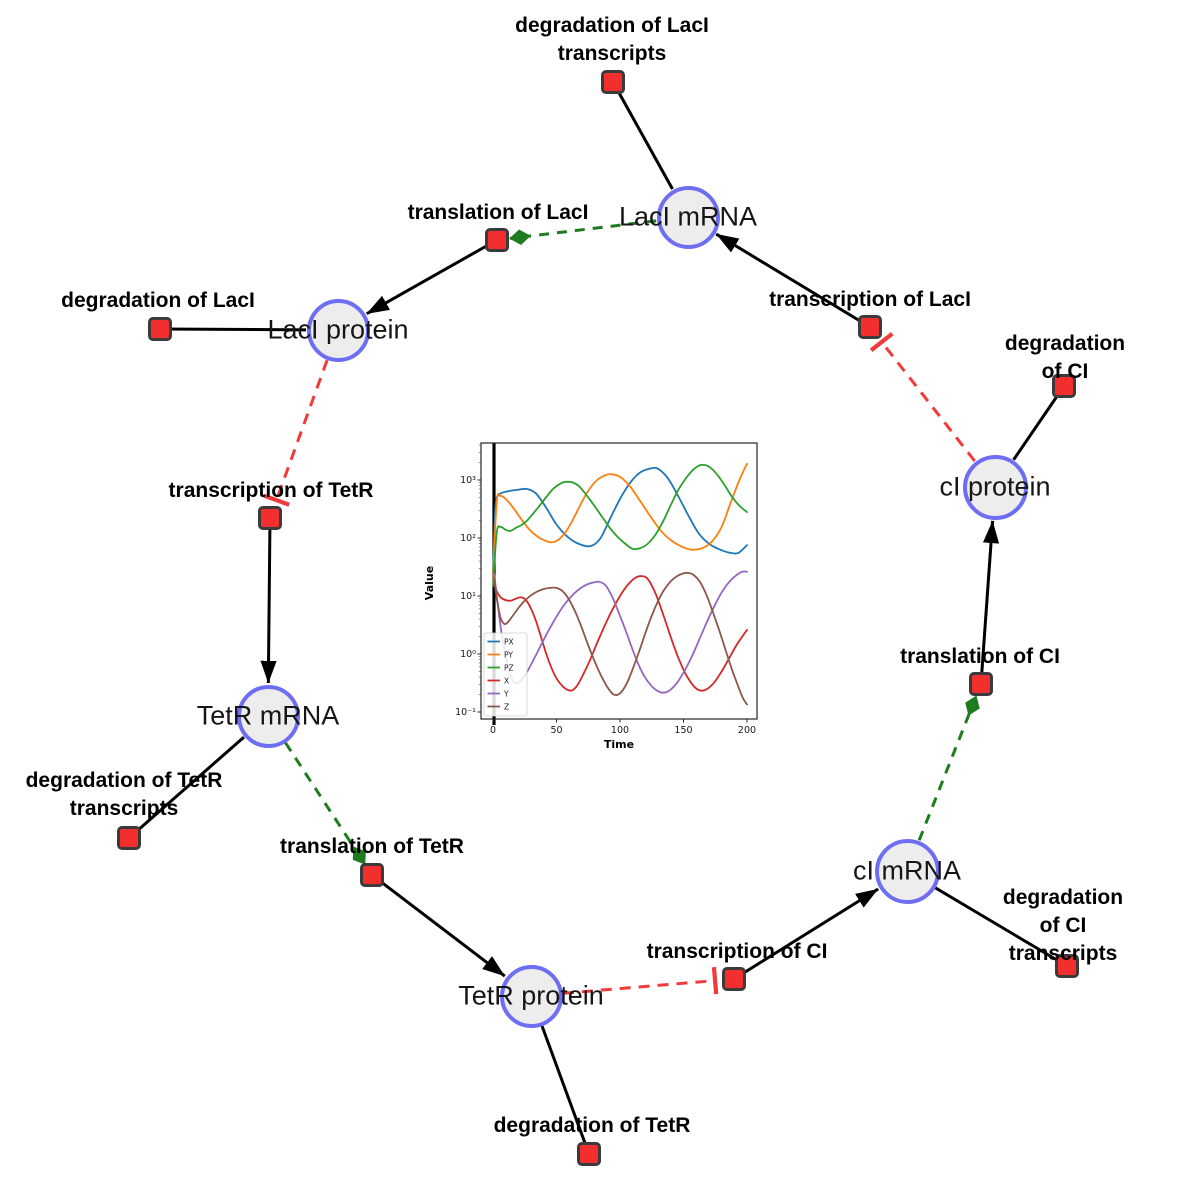  I want to click on x-tick-label: 150, so click(683, 730).